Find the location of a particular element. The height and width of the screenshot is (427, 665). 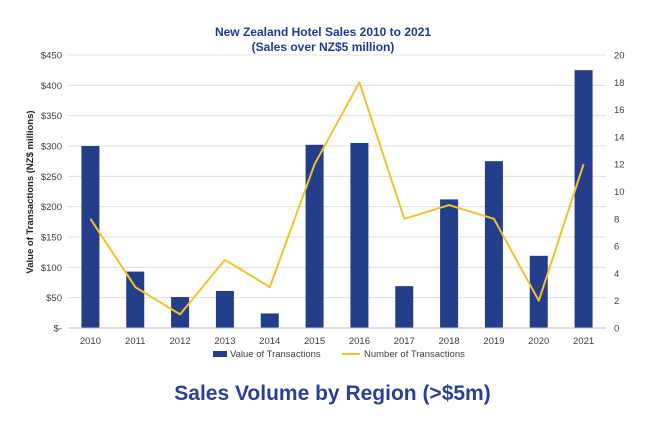

y-tick-label: $450 is located at coordinates (51, 56).